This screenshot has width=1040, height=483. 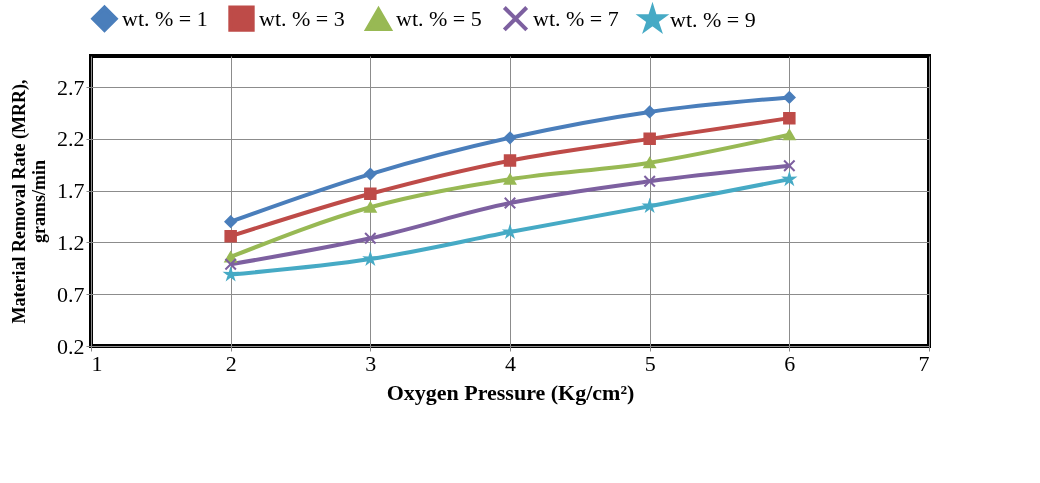 What do you see at coordinates (97, 363) in the screenshot?
I see `x-tick-label: 1` at bounding box center [97, 363].